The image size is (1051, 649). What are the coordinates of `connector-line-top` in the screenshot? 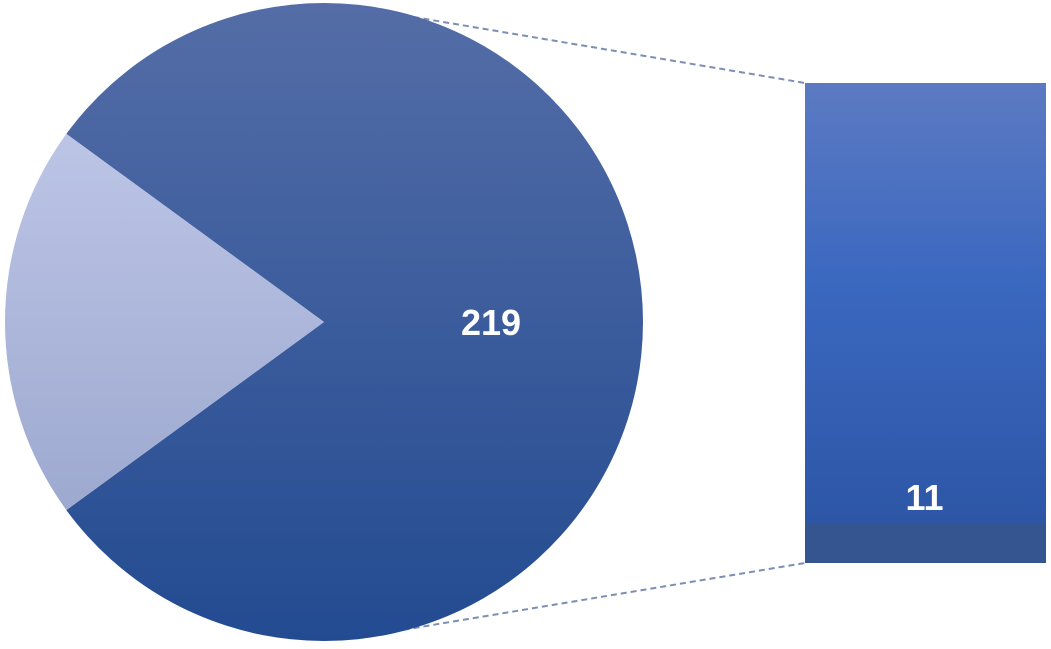 It's located at (594, 47).